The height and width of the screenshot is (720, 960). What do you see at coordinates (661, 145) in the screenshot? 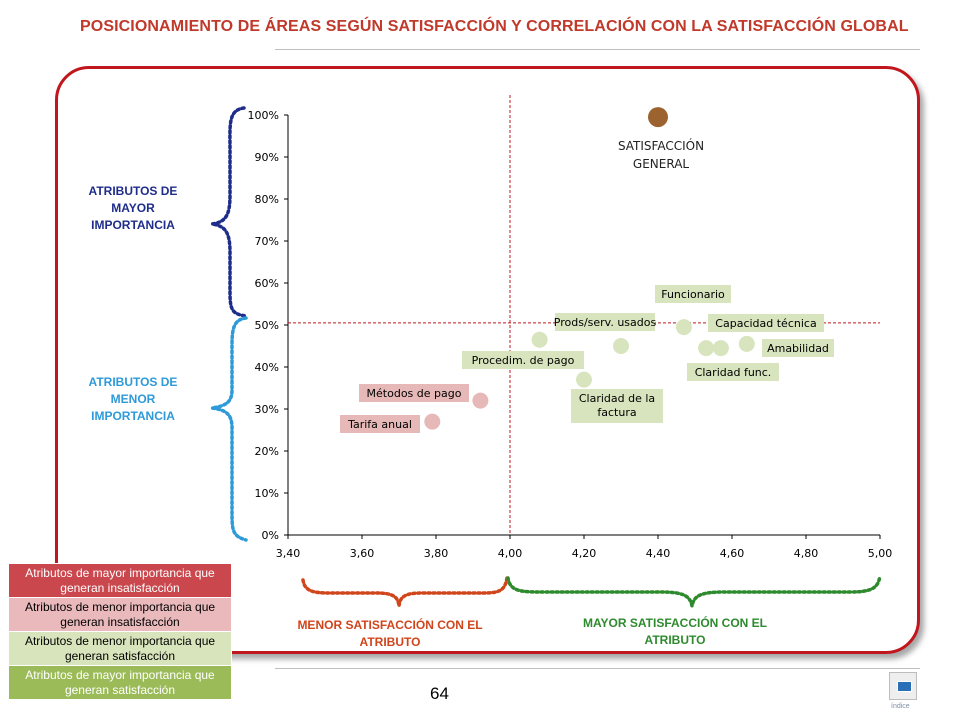
I see `global-label-line1: SATISFACCIÓN` at bounding box center [661, 145].